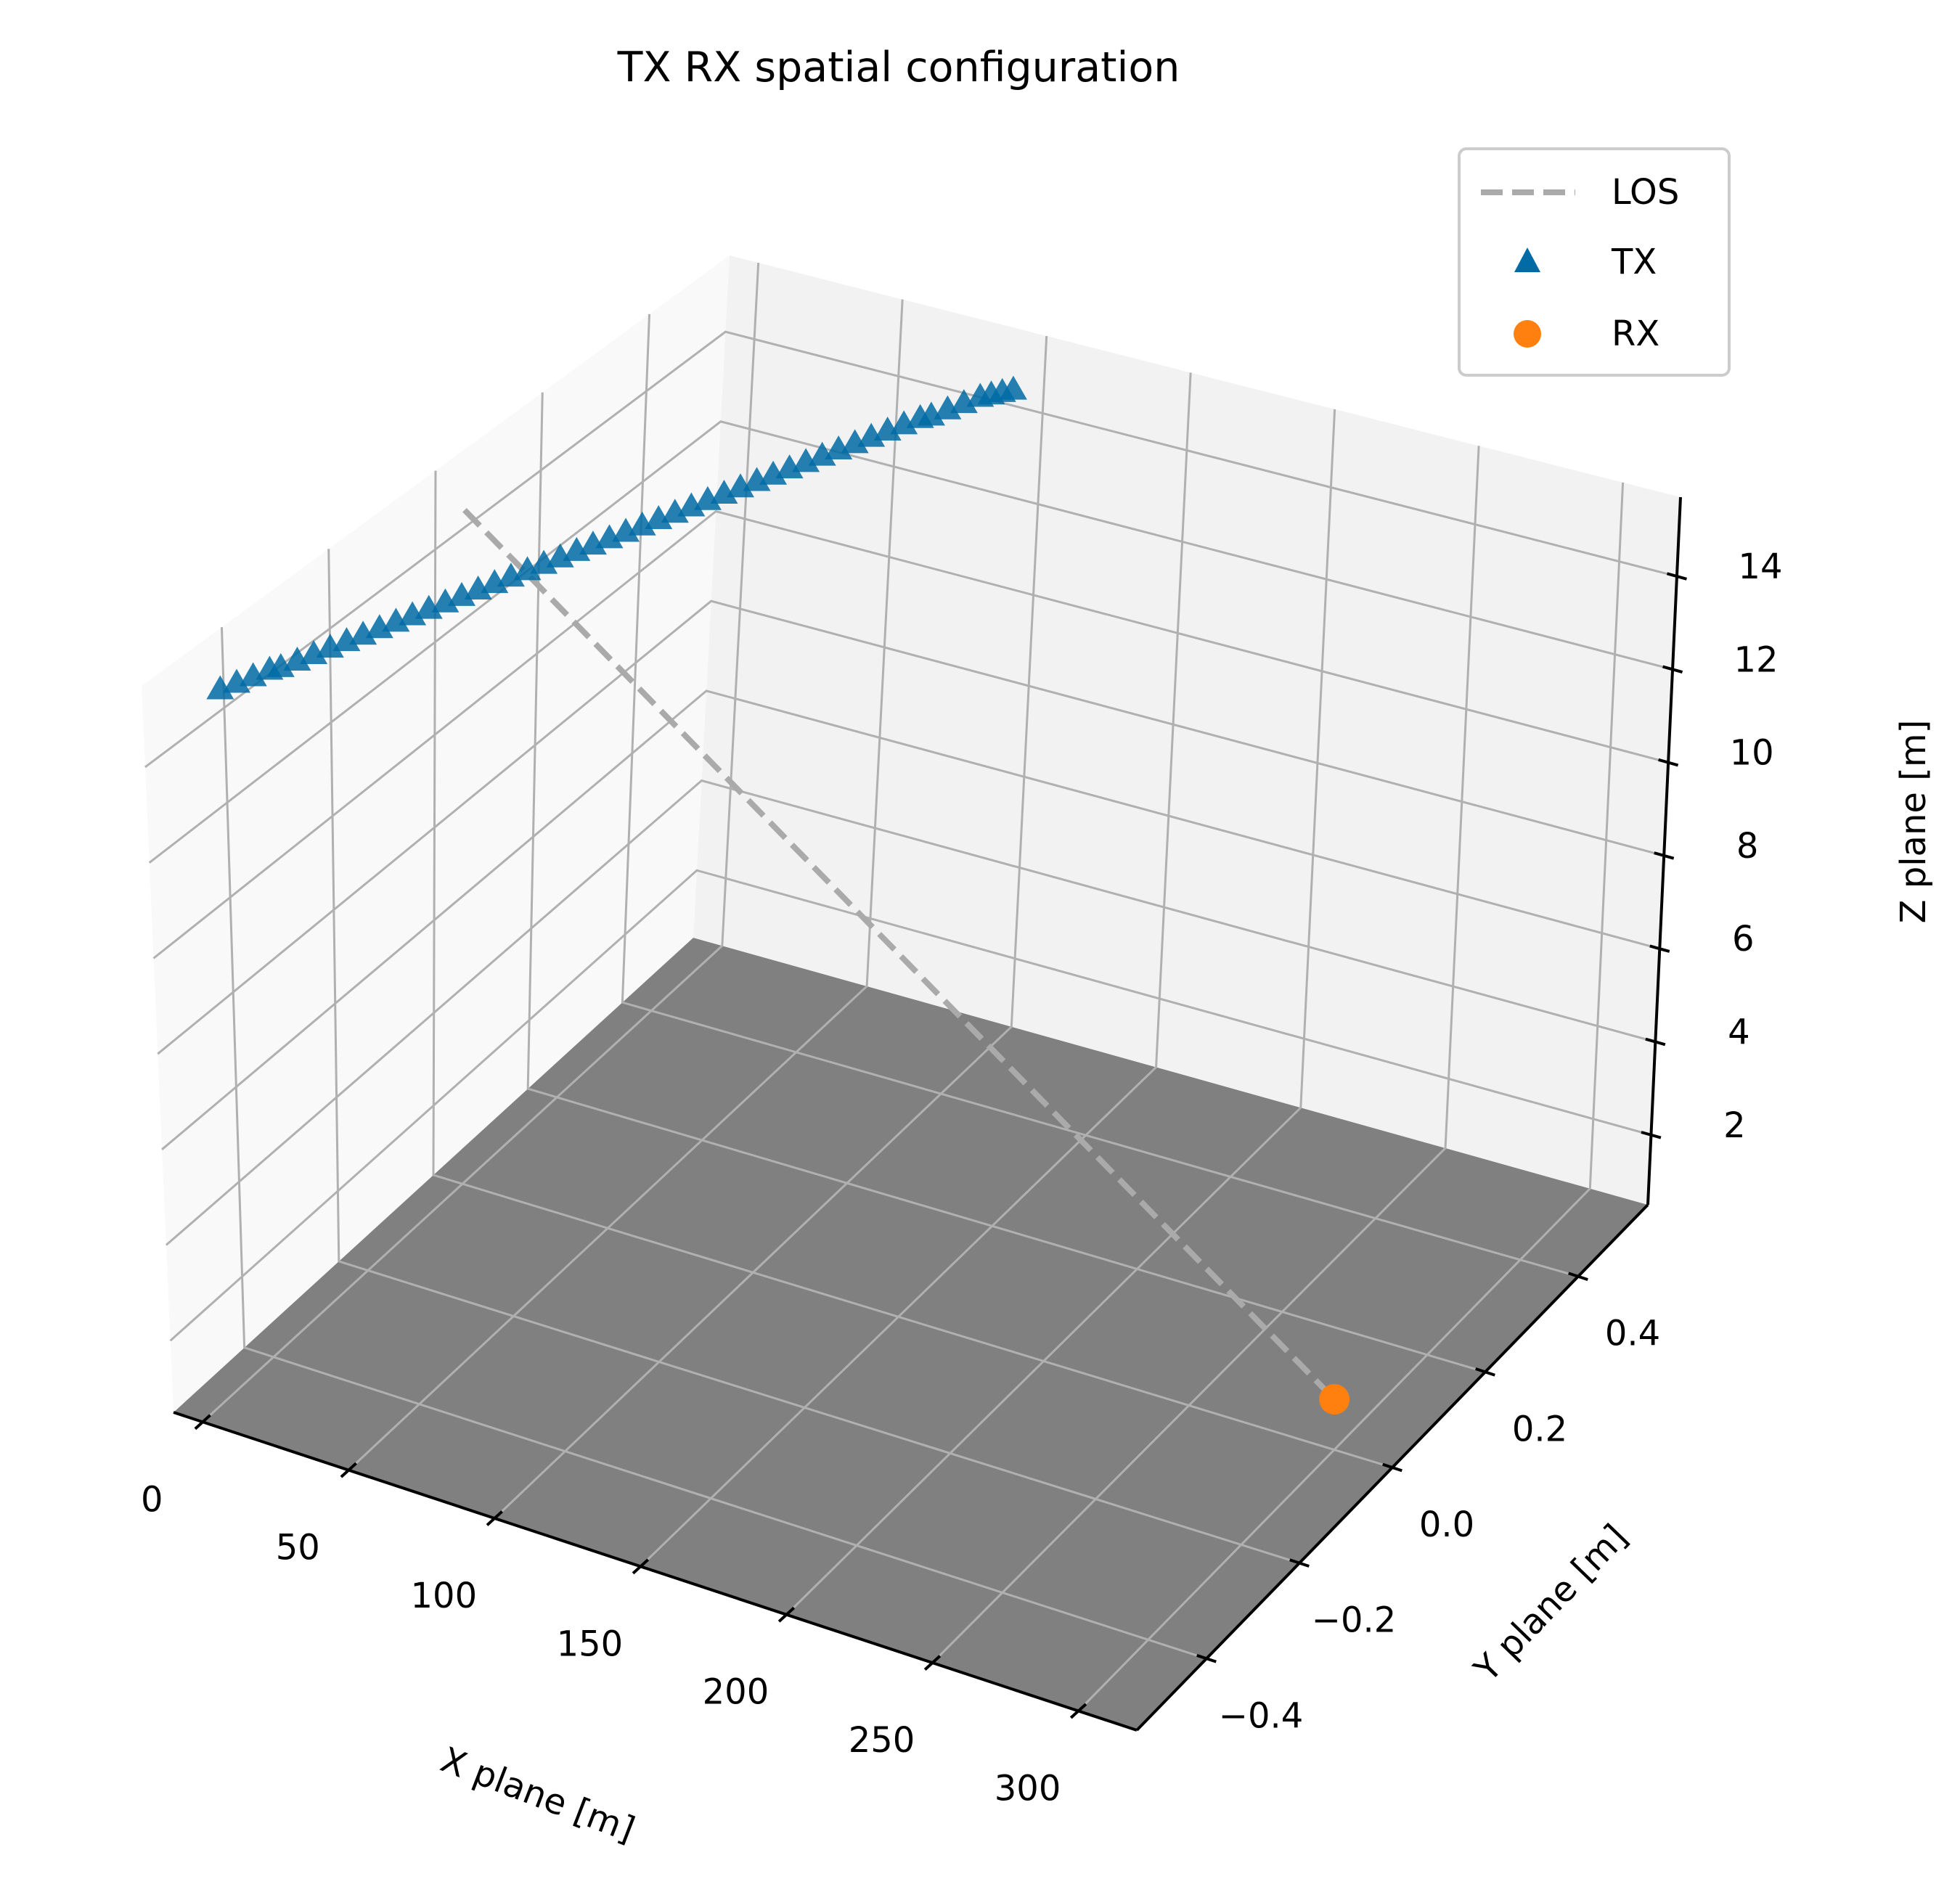  I want to click on z-tick-label: 14, so click(1760, 566).